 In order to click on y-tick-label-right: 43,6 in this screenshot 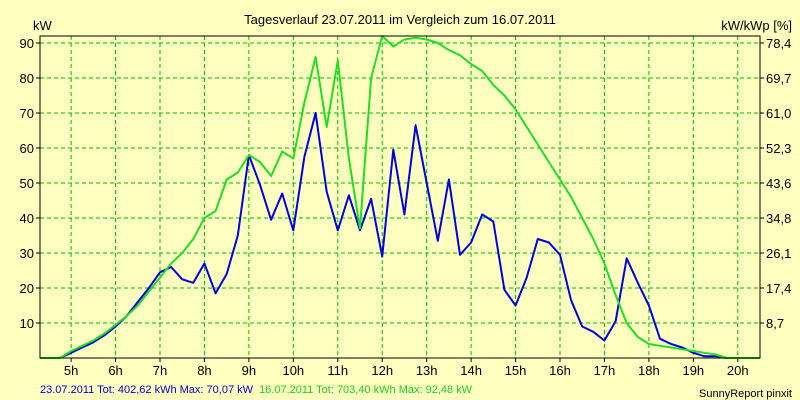, I will do `click(778, 183)`.